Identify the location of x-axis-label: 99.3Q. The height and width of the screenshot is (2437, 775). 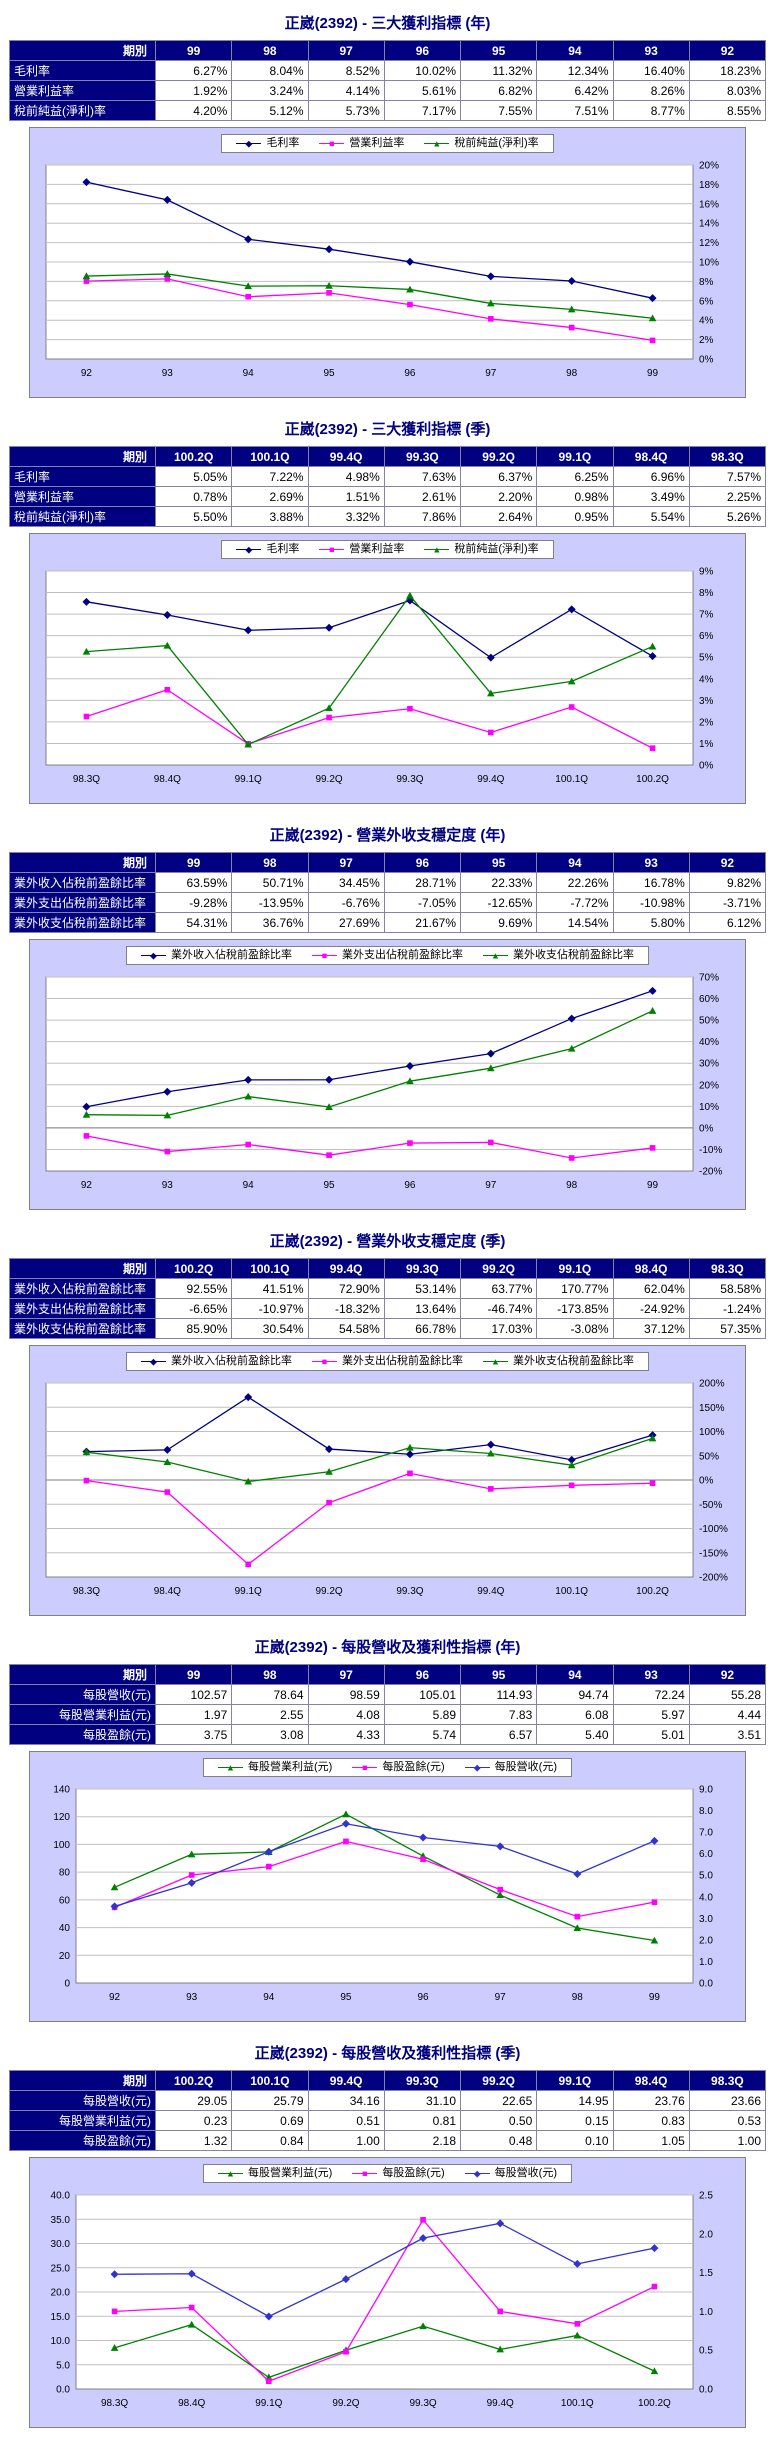
(422, 2403).